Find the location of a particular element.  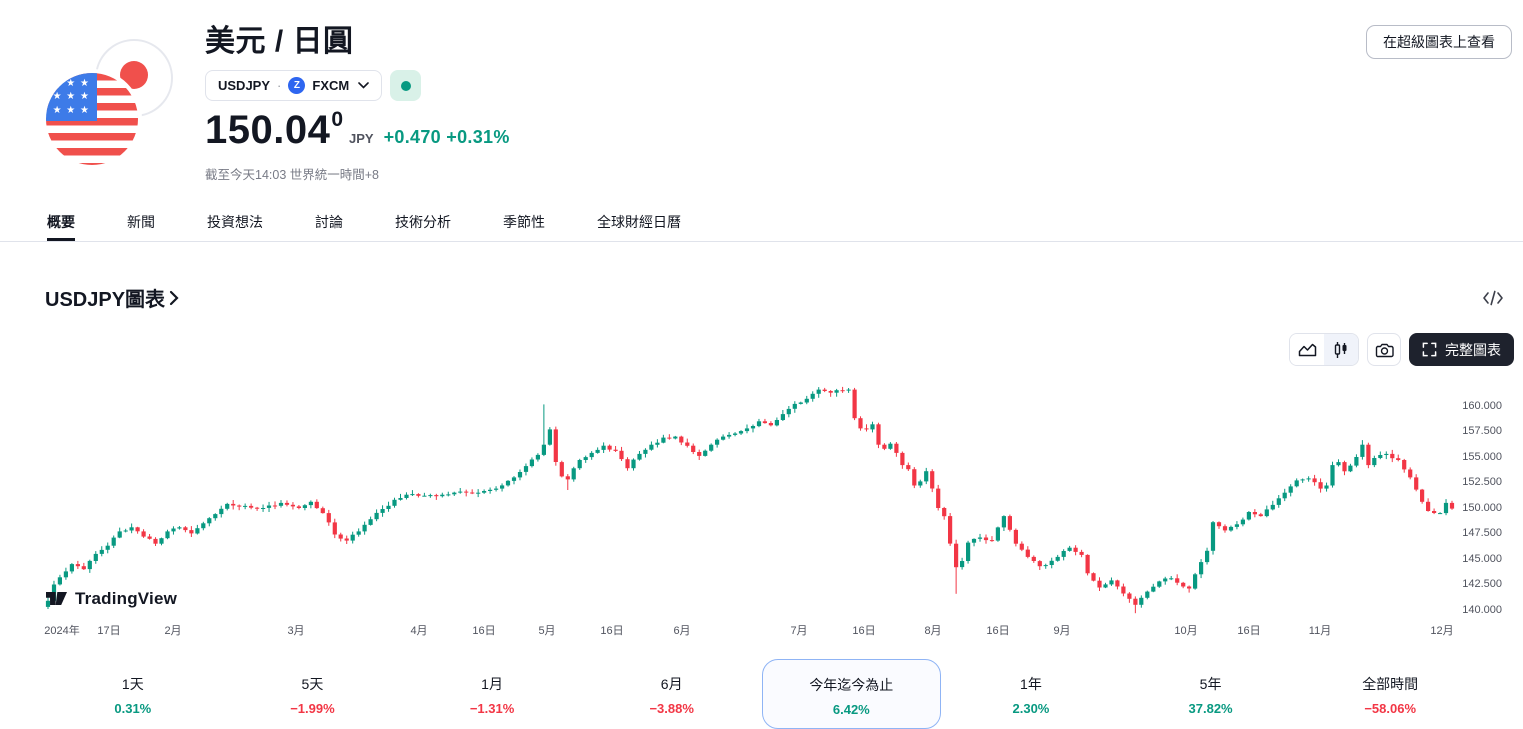

chart-section-link: USDJPY圖表 is located at coordinates (112, 297).